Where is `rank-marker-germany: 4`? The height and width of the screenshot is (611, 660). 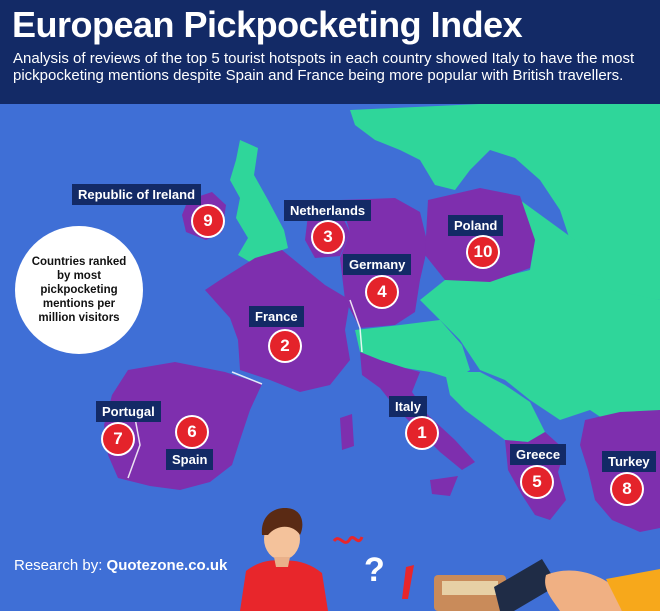 rank-marker-germany: 4 is located at coordinates (382, 292).